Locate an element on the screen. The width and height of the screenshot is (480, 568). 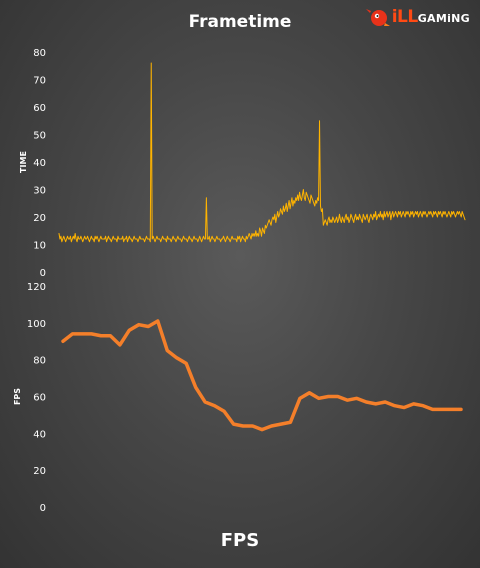
fps-y-tick-label: 40 is located at coordinates (39, 434).